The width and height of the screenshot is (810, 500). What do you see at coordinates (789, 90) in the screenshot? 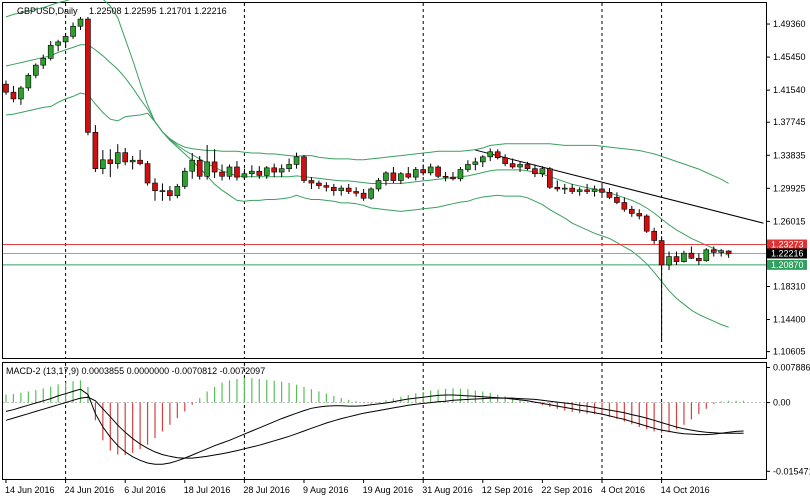
I see `price-tick-label: 1.41540` at bounding box center [789, 90].